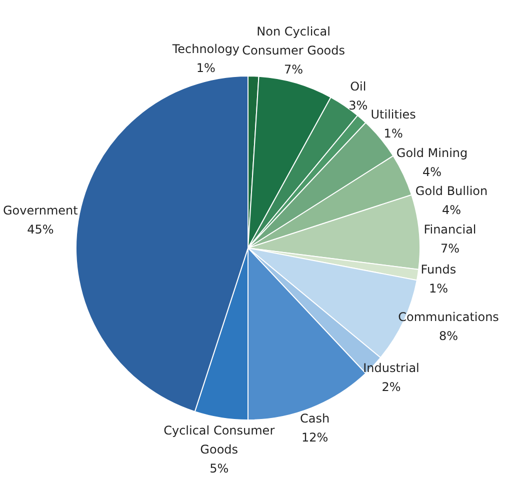 The height and width of the screenshot is (503, 528). What do you see at coordinates (391, 387) in the screenshot?
I see `data-label: 2%` at bounding box center [391, 387].